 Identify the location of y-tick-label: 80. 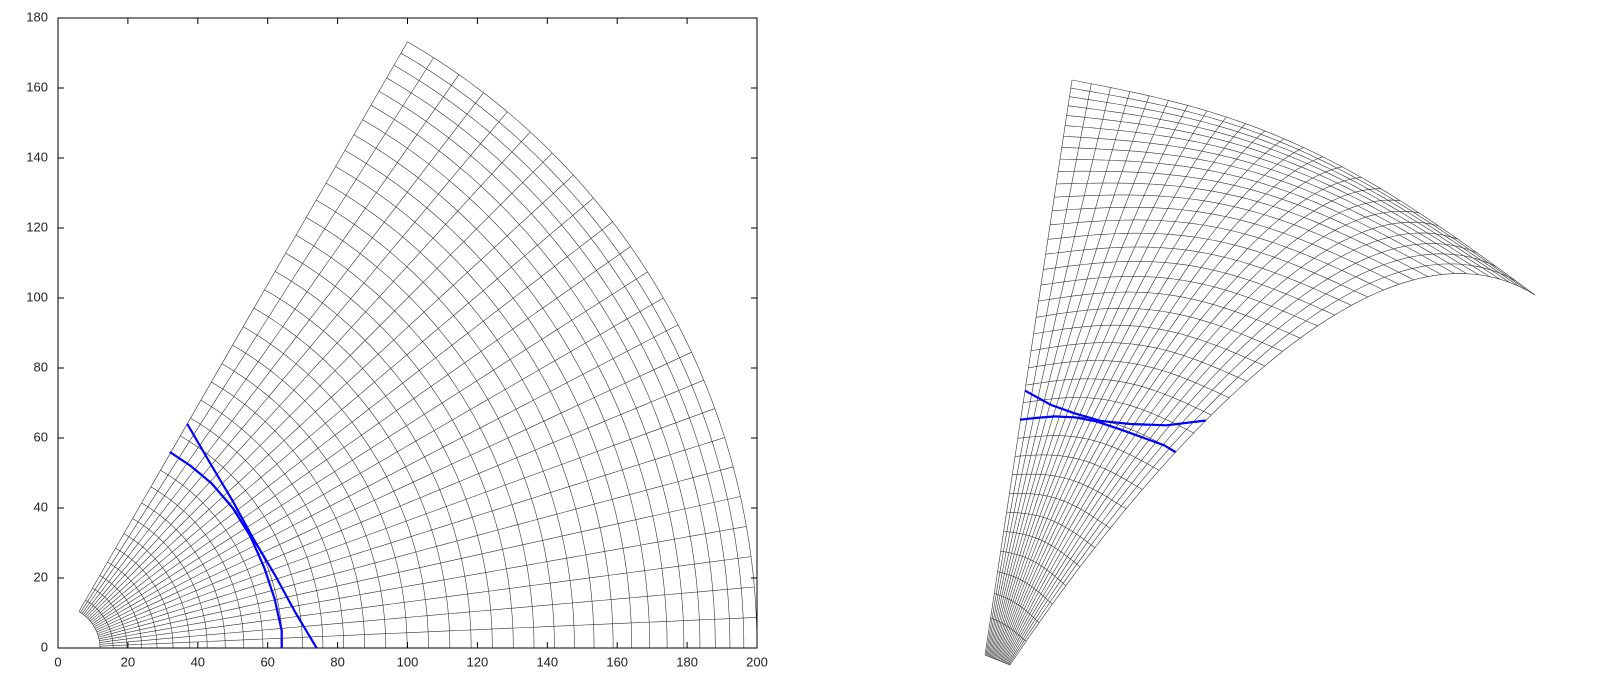
(41, 366).